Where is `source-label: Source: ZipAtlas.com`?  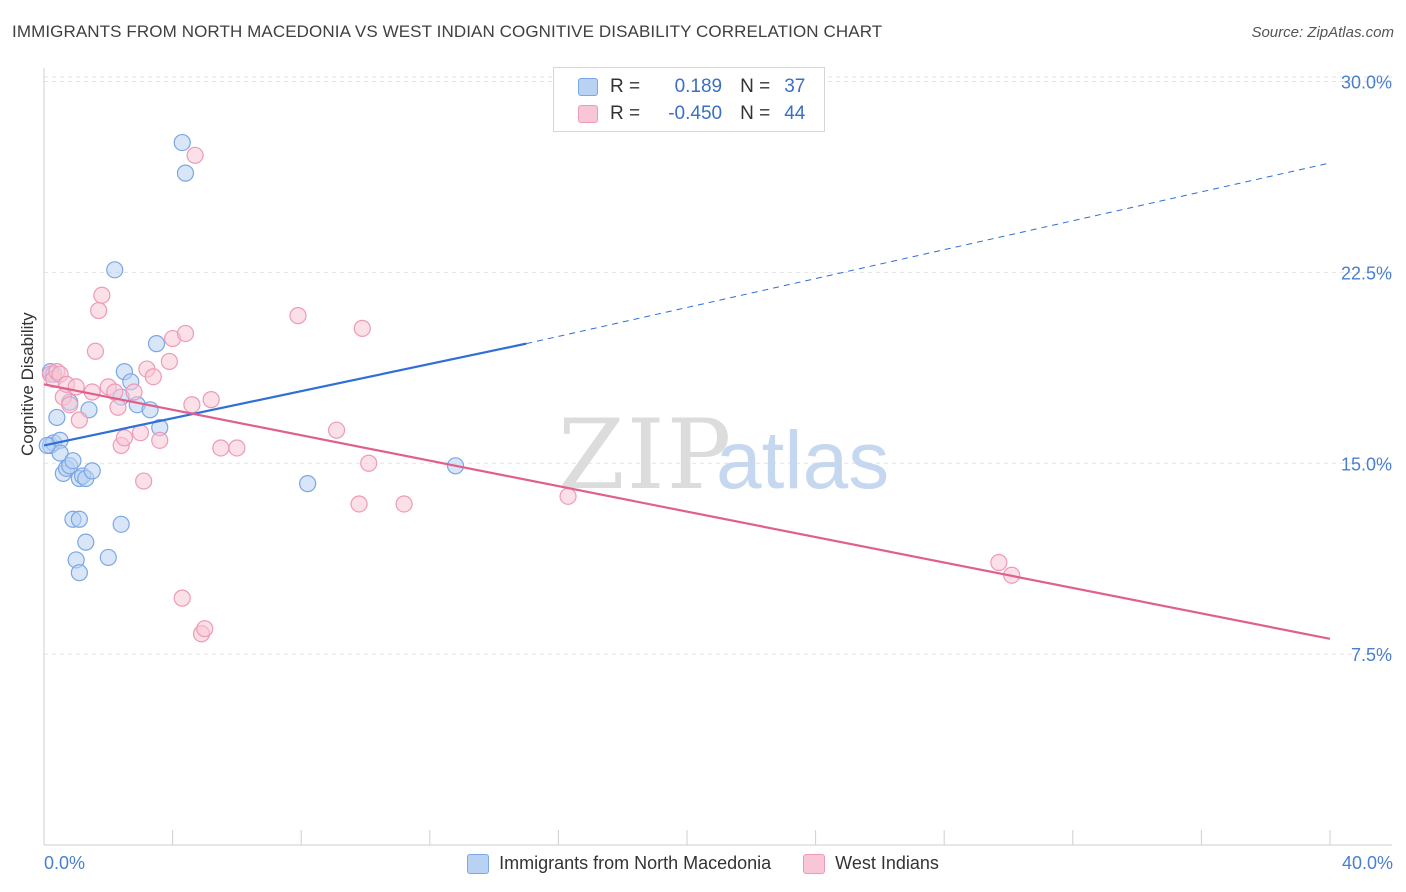
source-label: Source: ZipAtlas.com is located at coordinates (1322, 32).